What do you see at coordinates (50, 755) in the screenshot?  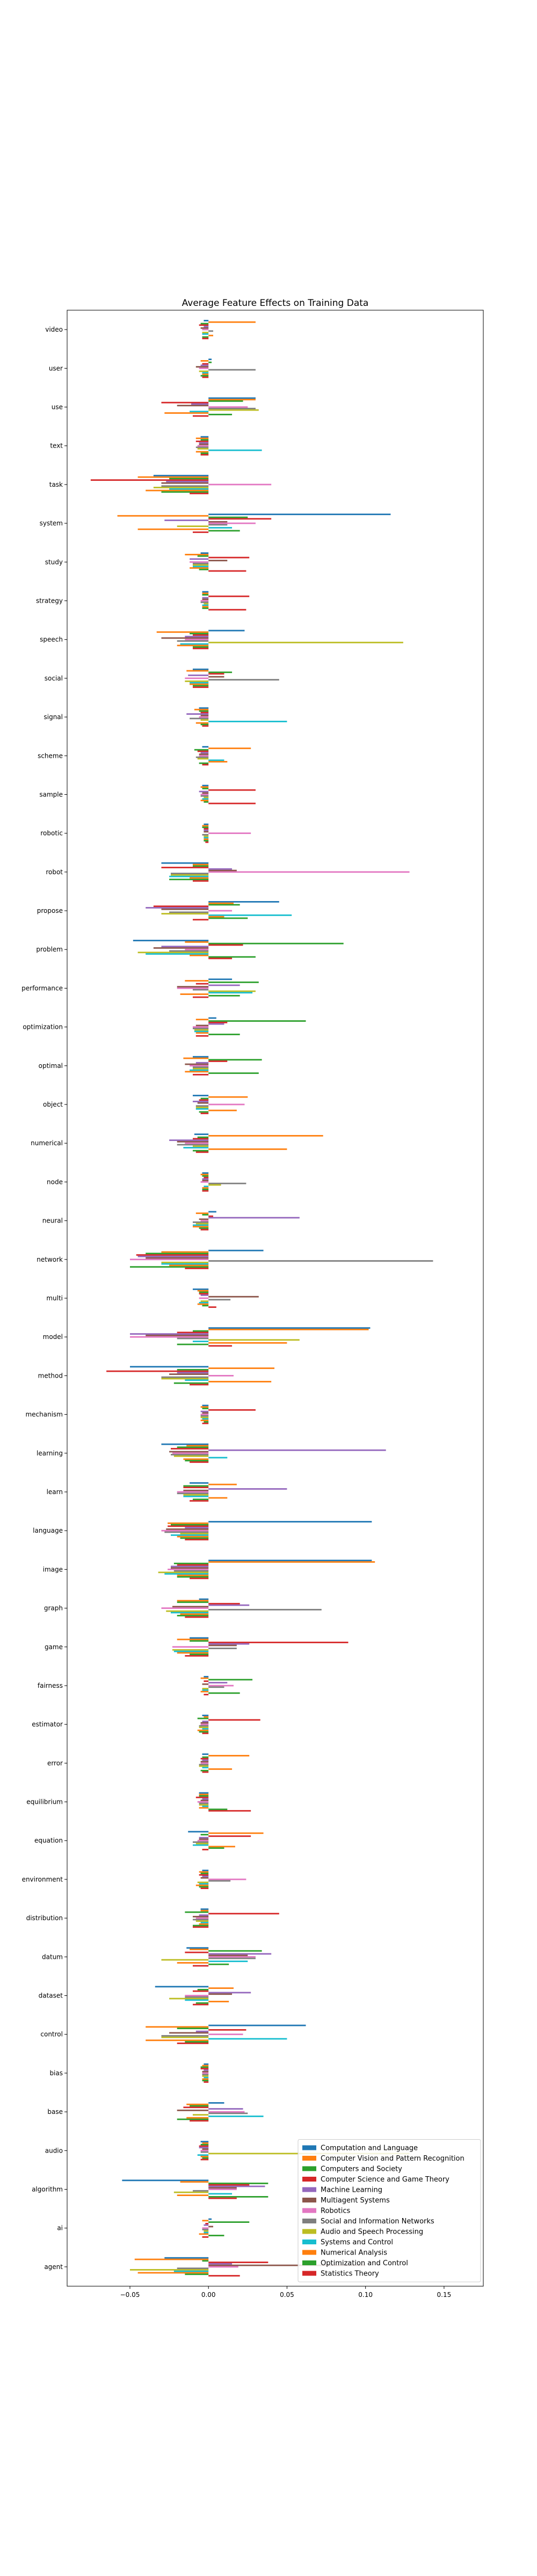 I see `y-tick-label: scheme` at bounding box center [50, 755].